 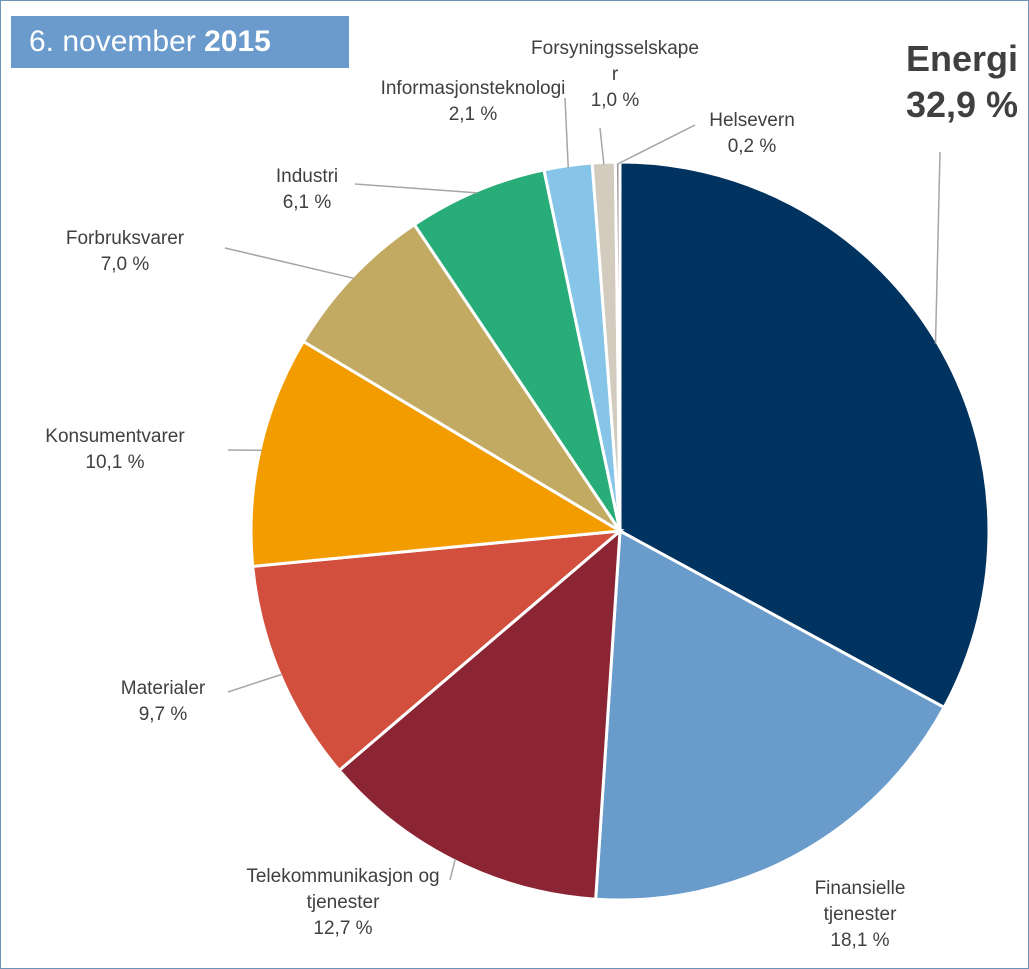 What do you see at coordinates (860, 901) in the screenshot?
I see `category-name: Finansielle tjenester` at bounding box center [860, 901].